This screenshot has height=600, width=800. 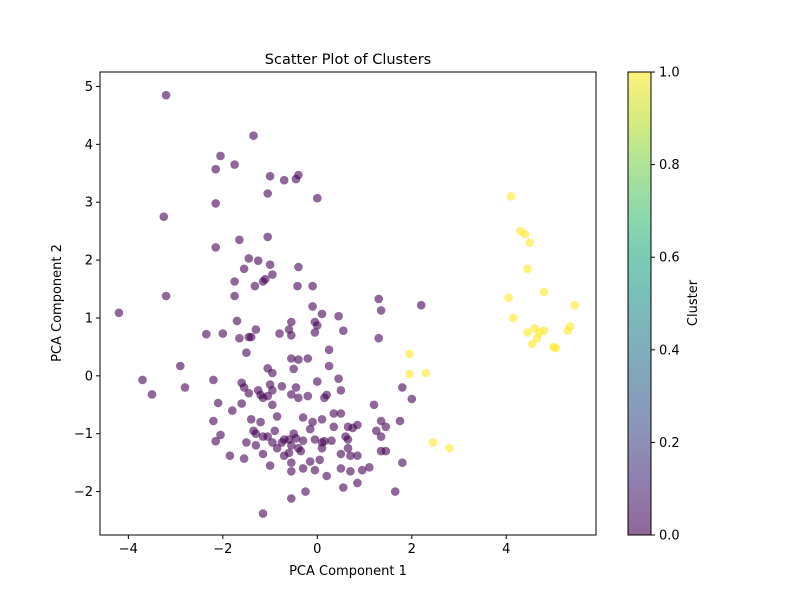 I want to click on colorbar-label: Cluster, so click(x=693, y=302).